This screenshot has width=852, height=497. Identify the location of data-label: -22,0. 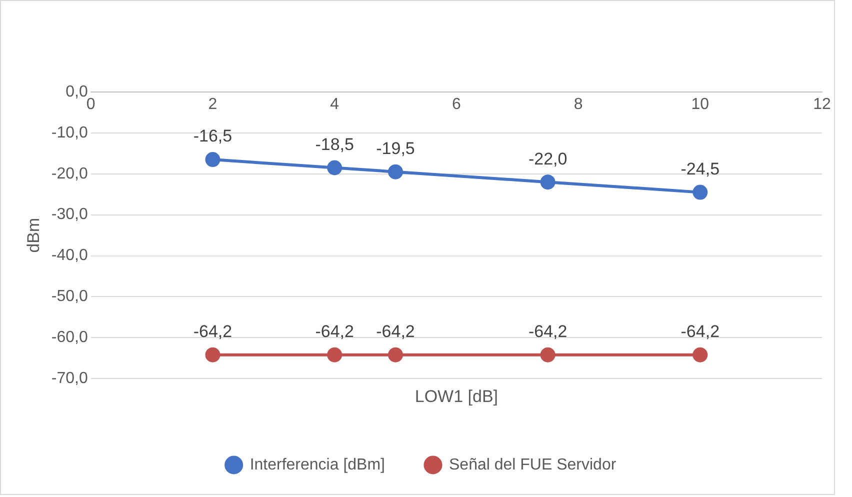
(548, 158).